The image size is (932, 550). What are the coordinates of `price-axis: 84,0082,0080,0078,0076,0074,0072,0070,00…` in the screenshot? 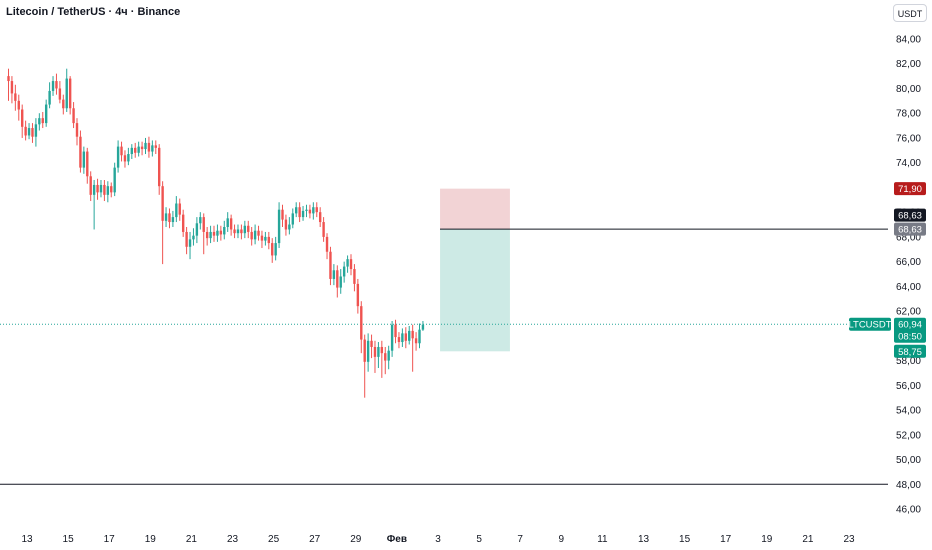 It's located at (908, 275).